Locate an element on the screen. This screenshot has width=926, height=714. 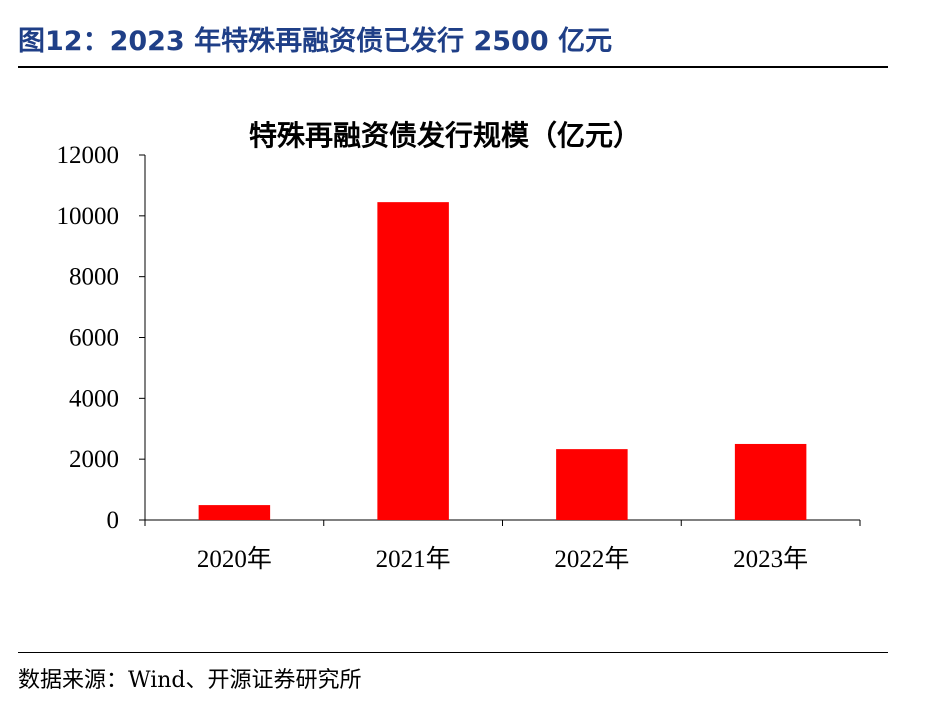
y-tick-label: 0 is located at coordinates (113, 520).